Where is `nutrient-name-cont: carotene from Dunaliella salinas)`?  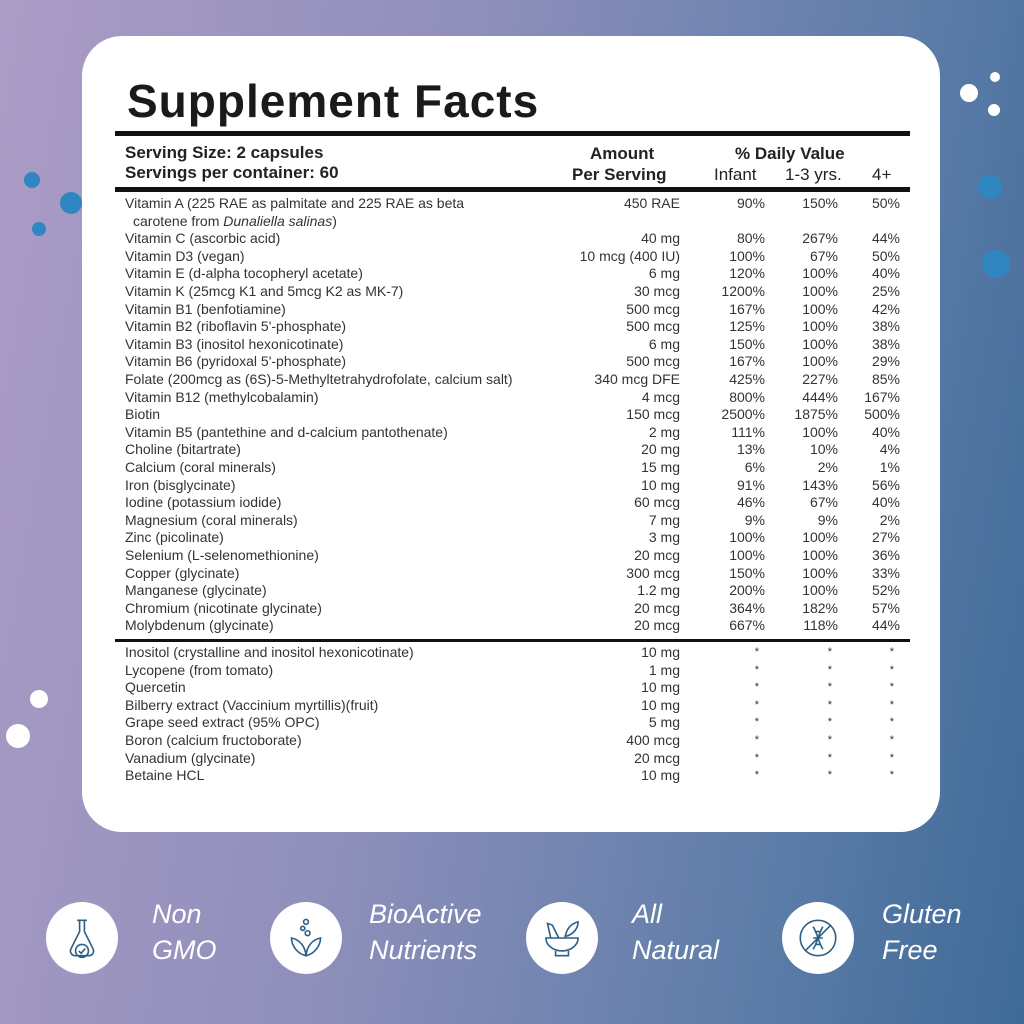
nutrient-name-cont: carotene from Dunaliella salinas) is located at coordinates (235, 221).